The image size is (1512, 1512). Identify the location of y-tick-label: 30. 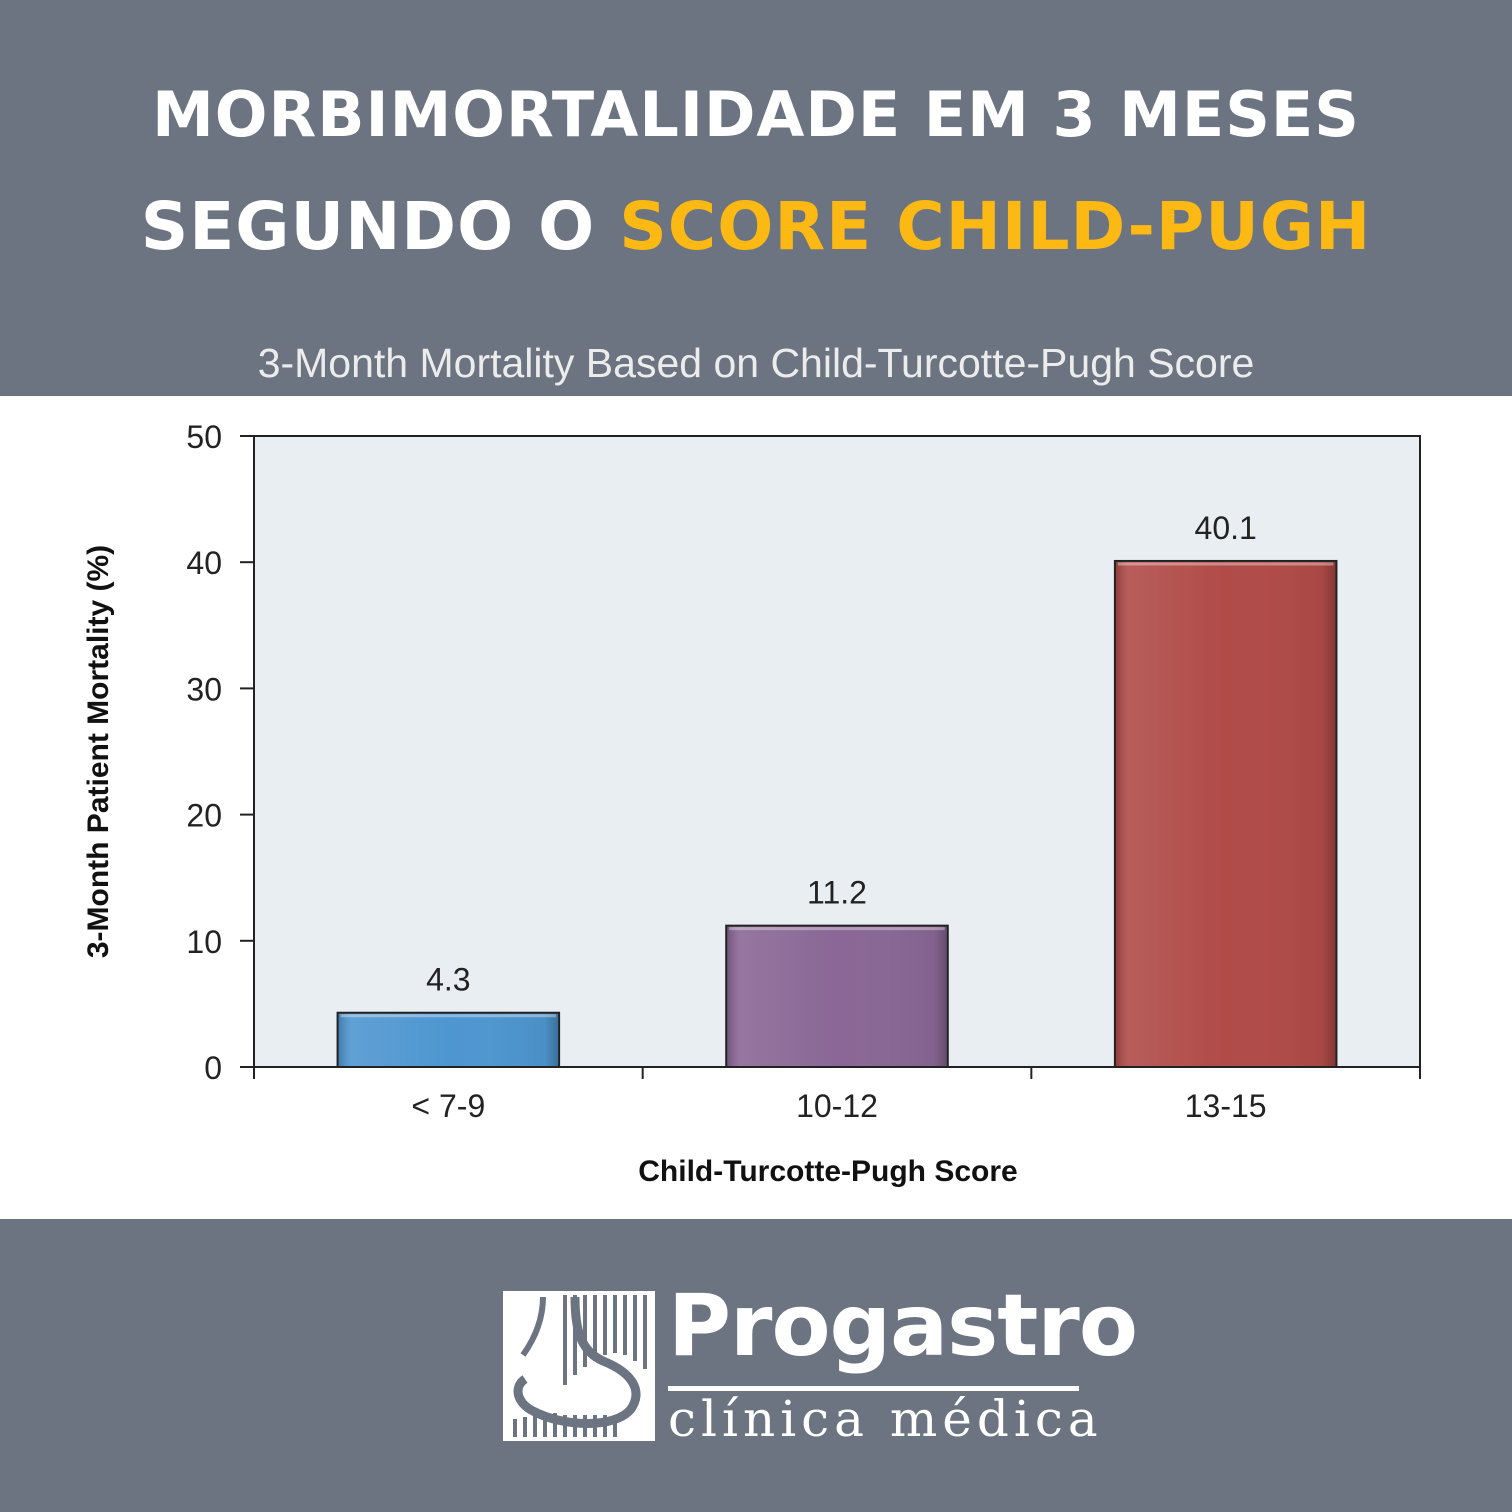
(204, 689).